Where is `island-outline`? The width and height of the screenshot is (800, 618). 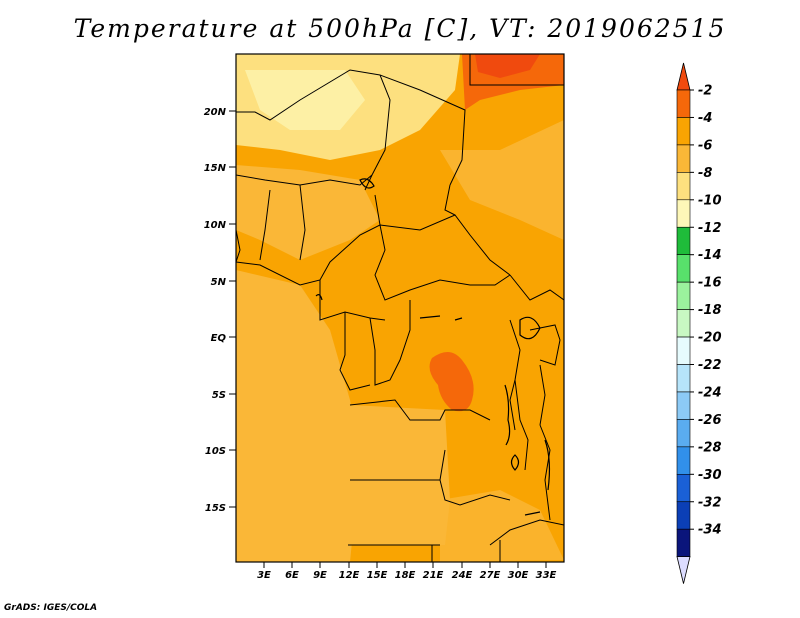 island-outline is located at coordinates (319, 297).